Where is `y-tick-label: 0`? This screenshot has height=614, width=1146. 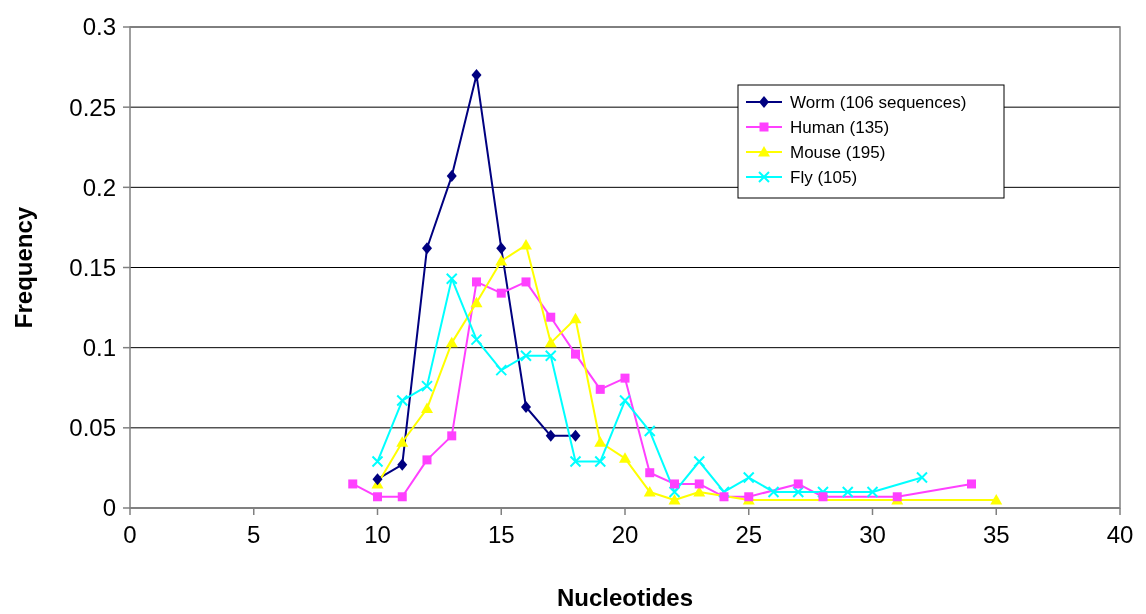 y-tick-label: 0 is located at coordinates (109, 508).